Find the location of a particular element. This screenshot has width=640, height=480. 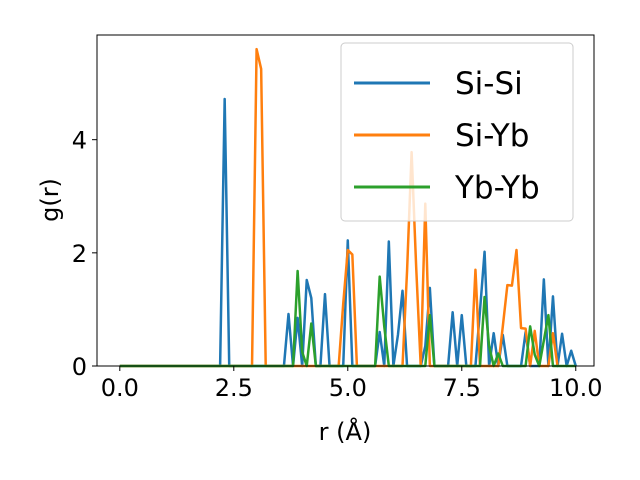

y-tick-label: 4 is located at coordinates (79, 141).